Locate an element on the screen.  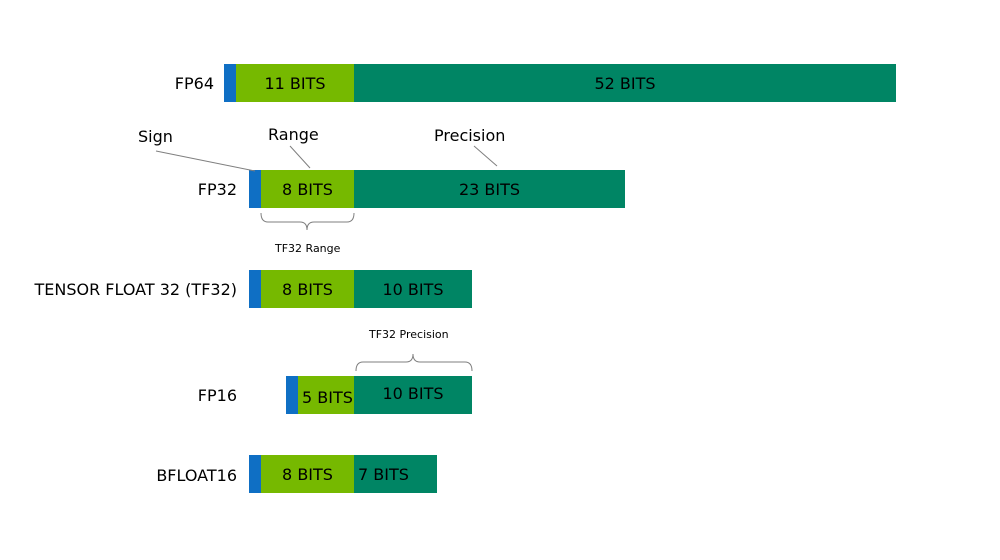
bfloat16-mantissa-label: 7 BITS is located at coordinates (383, 474).